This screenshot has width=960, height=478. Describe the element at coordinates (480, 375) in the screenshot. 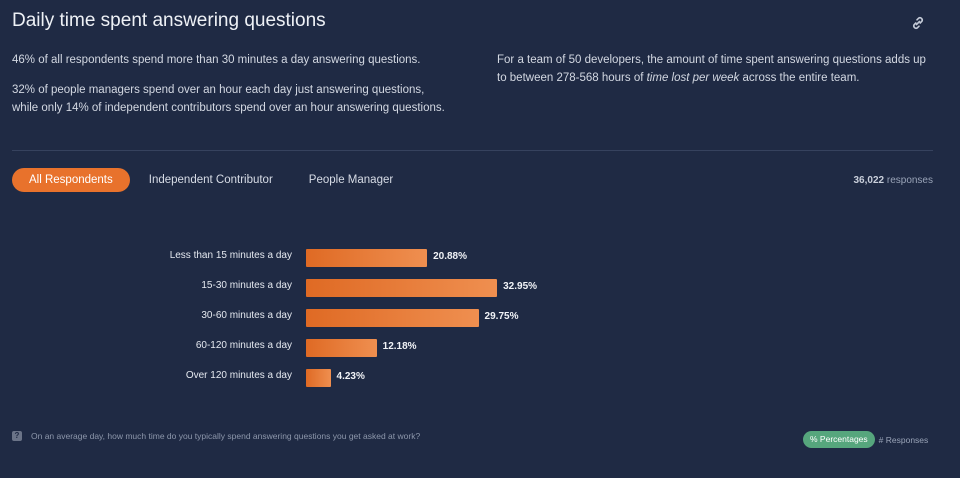

I see `chart-row: Over 120 minutes a day 4.23%` at that location.